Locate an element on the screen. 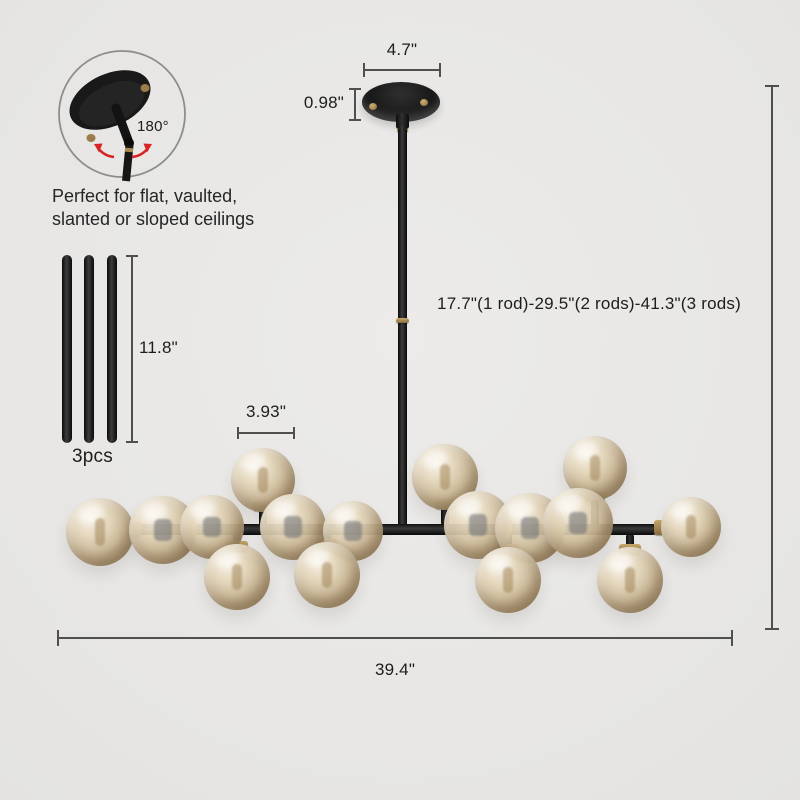  feature-caption-line1: Perfect for flat, vaulted, is located at coordinates (145, 196).